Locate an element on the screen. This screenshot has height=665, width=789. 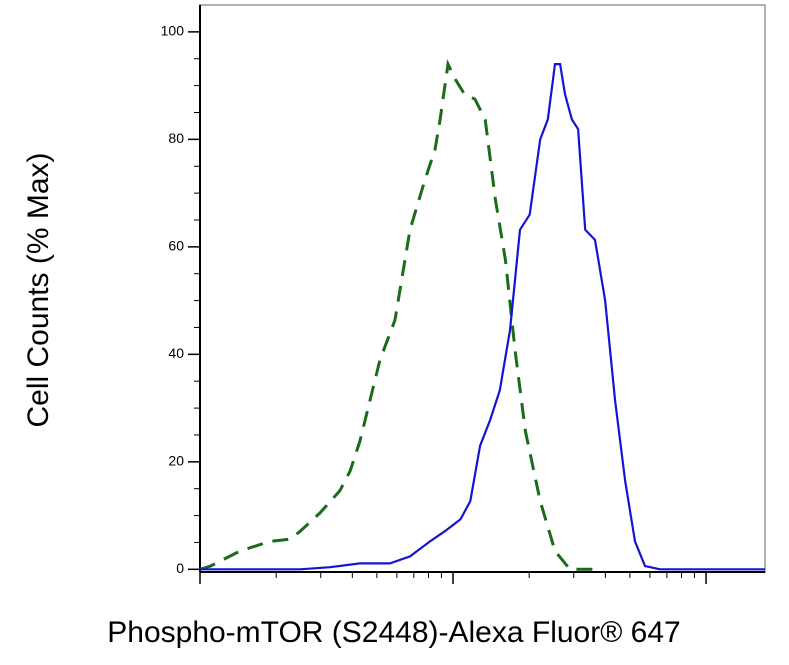
x-axis-title: Phospho-mTOR (S2448)-Alexa Fluor® 647 is located at coordinates (393, 632).